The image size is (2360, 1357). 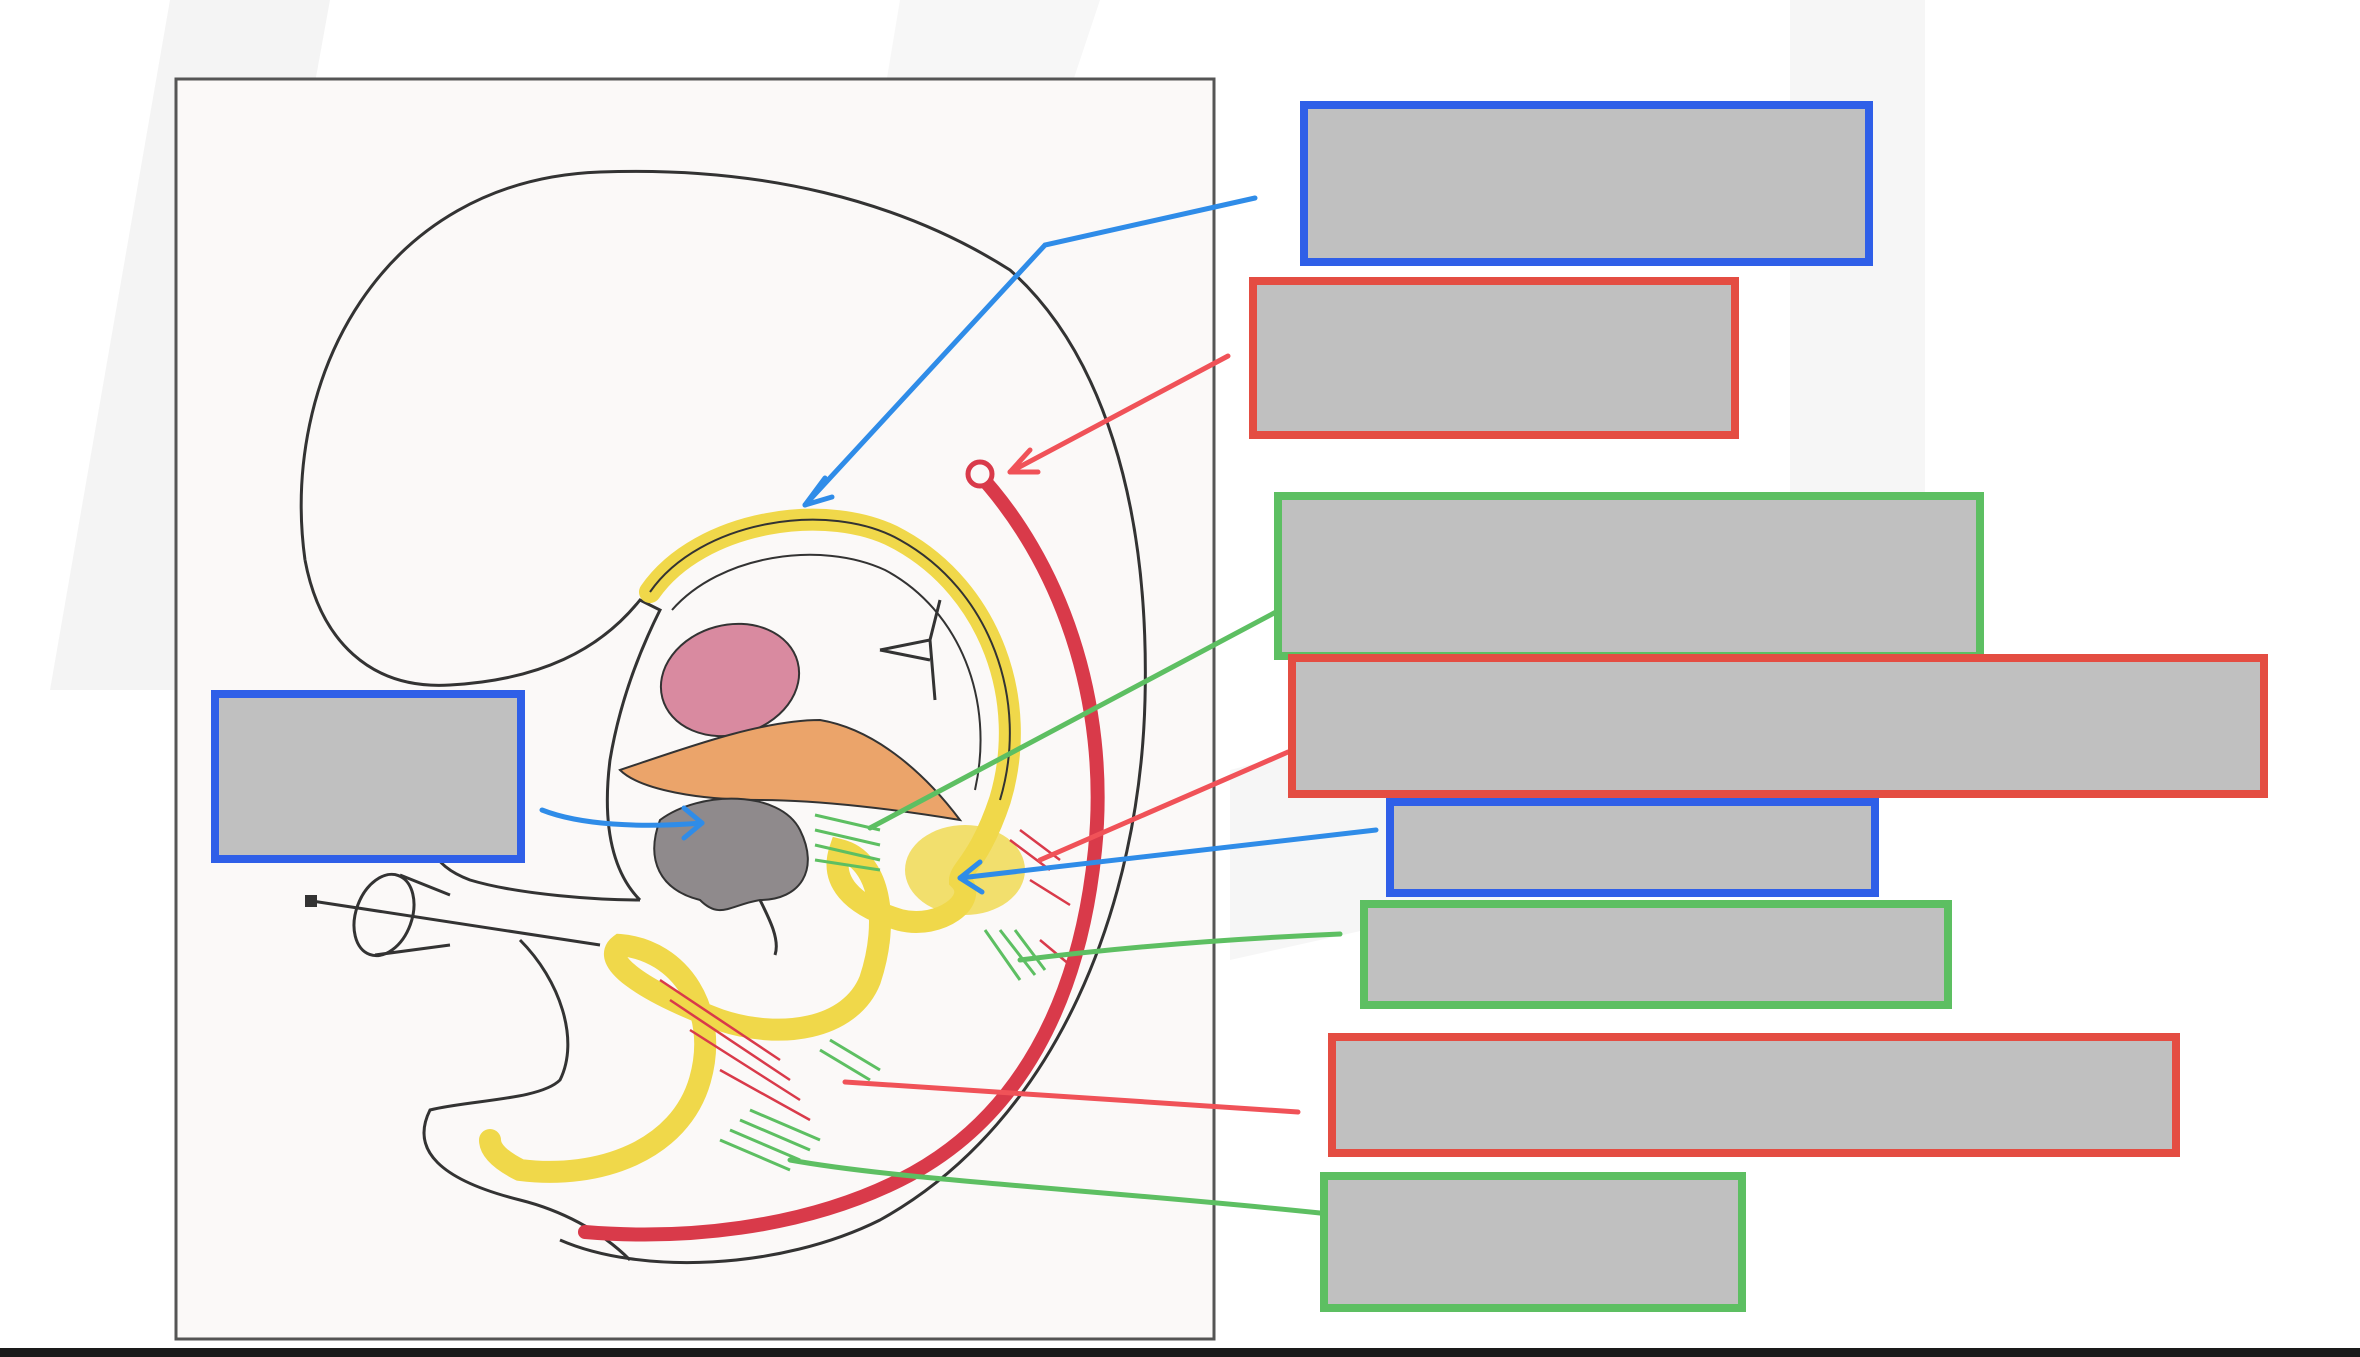 What do you see at coordinates (790, 770) in the screenshot?
I see `septum-transversum` at bounding box center [790, 770].